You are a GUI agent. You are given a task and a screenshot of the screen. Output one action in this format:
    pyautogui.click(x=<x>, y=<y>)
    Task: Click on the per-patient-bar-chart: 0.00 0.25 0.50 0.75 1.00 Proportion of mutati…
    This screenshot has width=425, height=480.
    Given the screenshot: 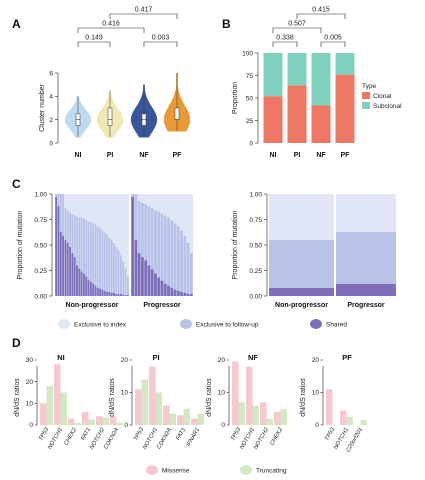 What is the action you would take?
    pyautogui.click(x=105, y=250)
    